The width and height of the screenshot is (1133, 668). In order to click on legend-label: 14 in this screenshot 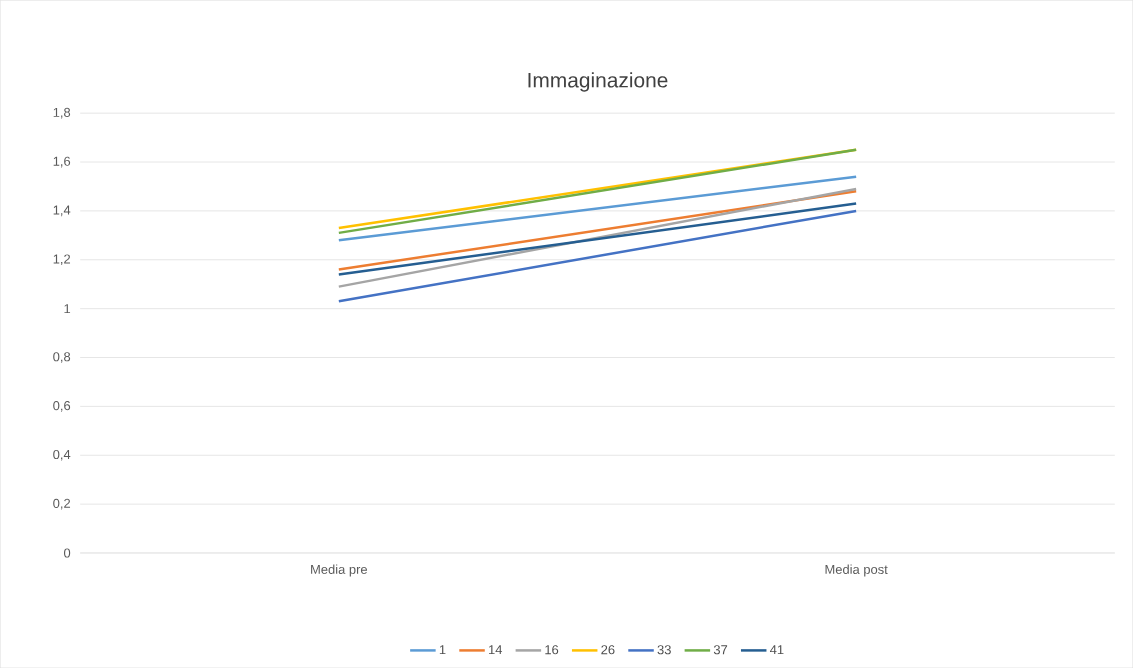, I will do `click(496, 650)`.